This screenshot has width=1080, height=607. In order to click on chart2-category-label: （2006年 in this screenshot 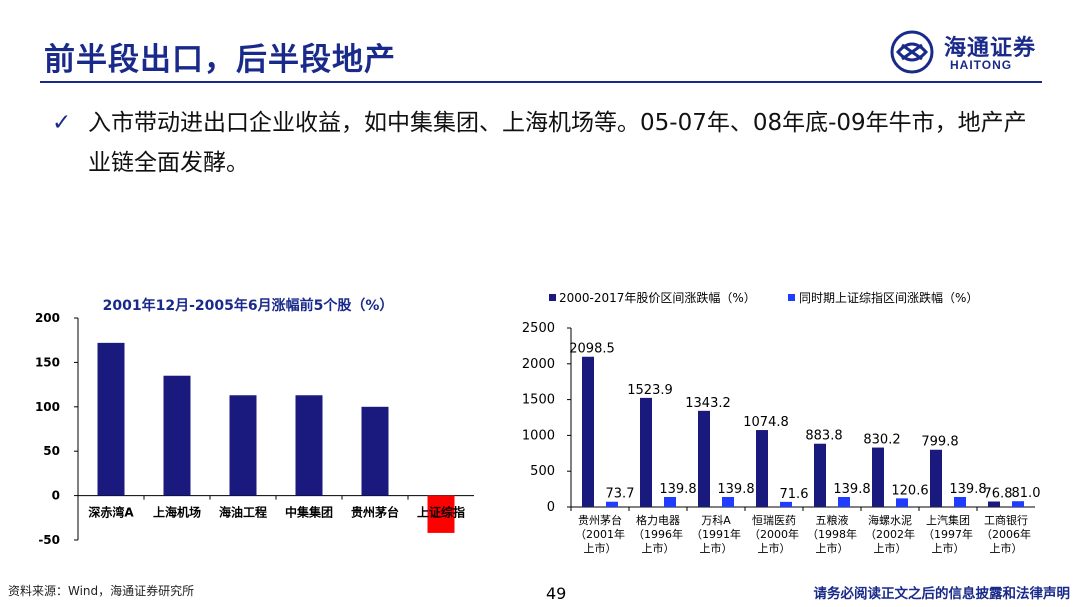, I will do `click(1006, 534)`.